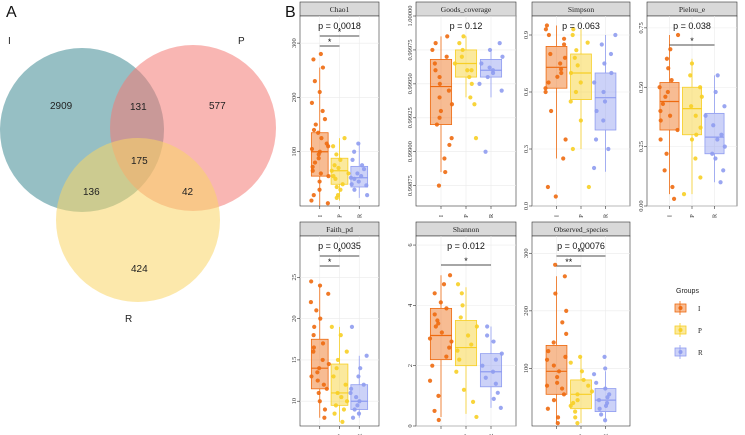 The width and height of the screenshot is (745, 435). Describe the element at coordinates (294, 318) in the screenshot. I see `y-tick-label: 20` at that location.